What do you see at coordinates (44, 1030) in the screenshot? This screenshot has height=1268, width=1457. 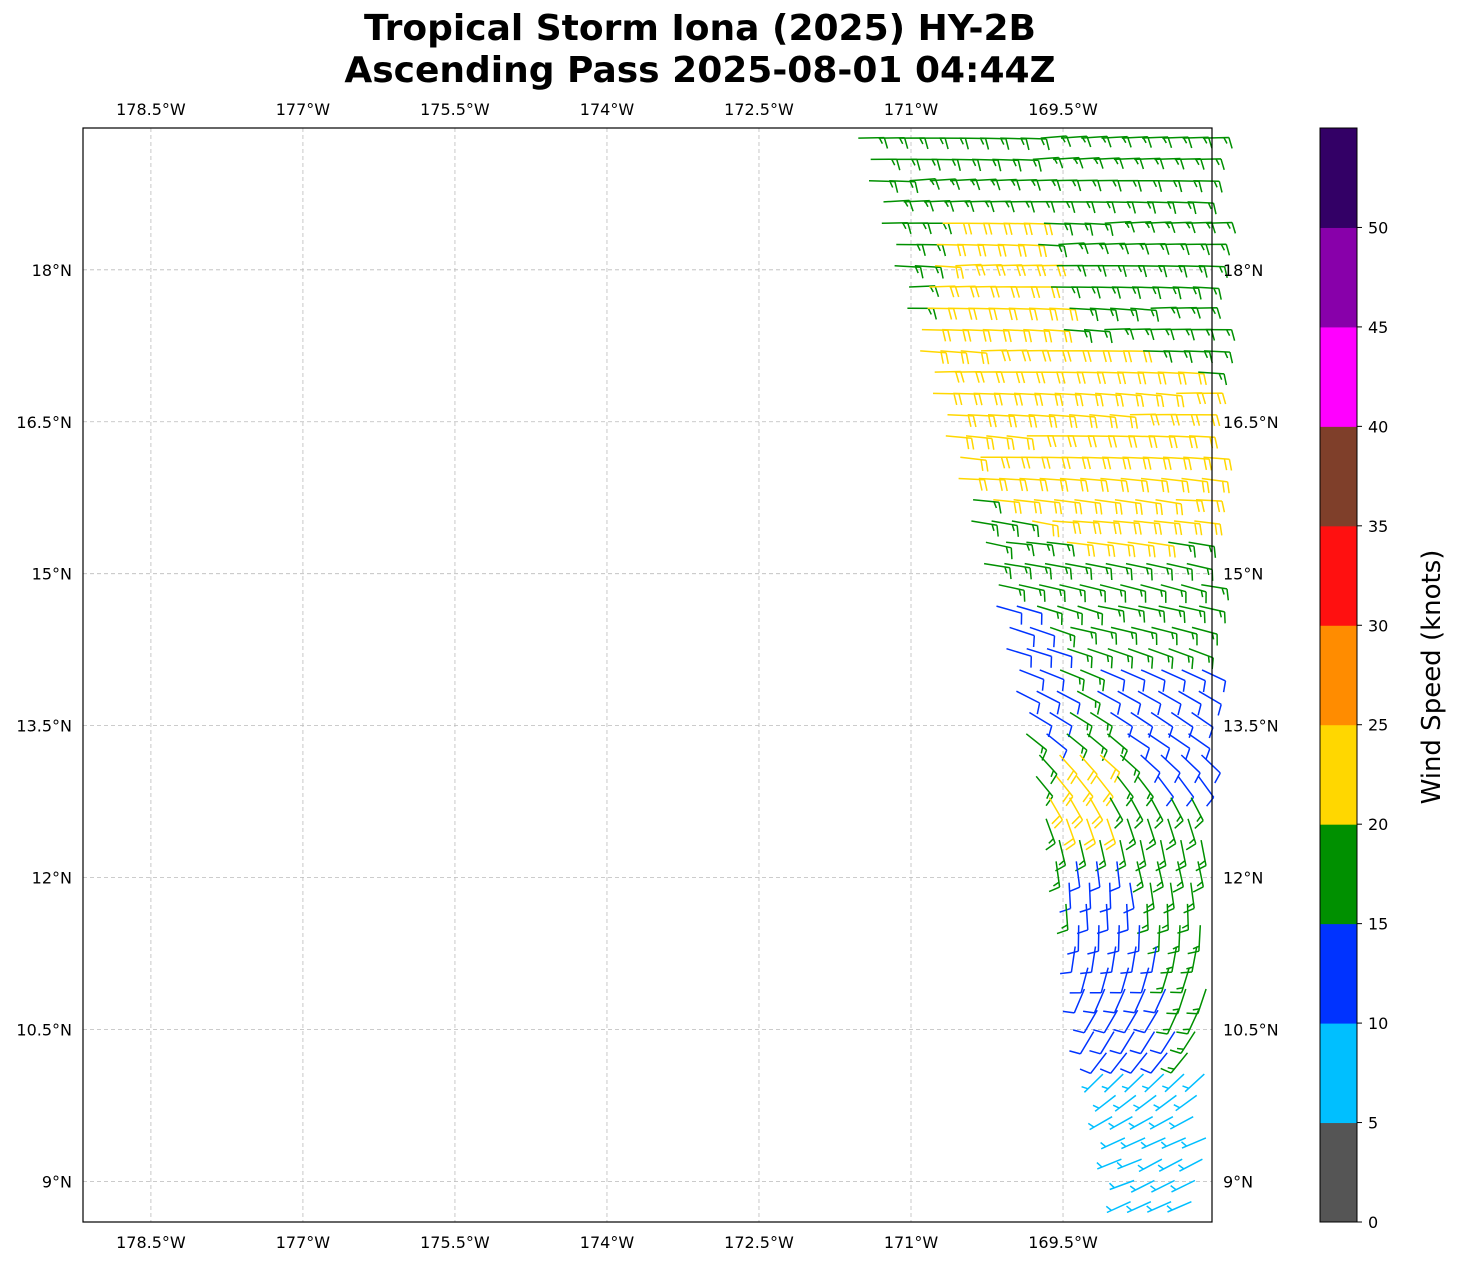 I see `lat-tick-label-left: 10.5°N` at bounding box center [44, 1030].